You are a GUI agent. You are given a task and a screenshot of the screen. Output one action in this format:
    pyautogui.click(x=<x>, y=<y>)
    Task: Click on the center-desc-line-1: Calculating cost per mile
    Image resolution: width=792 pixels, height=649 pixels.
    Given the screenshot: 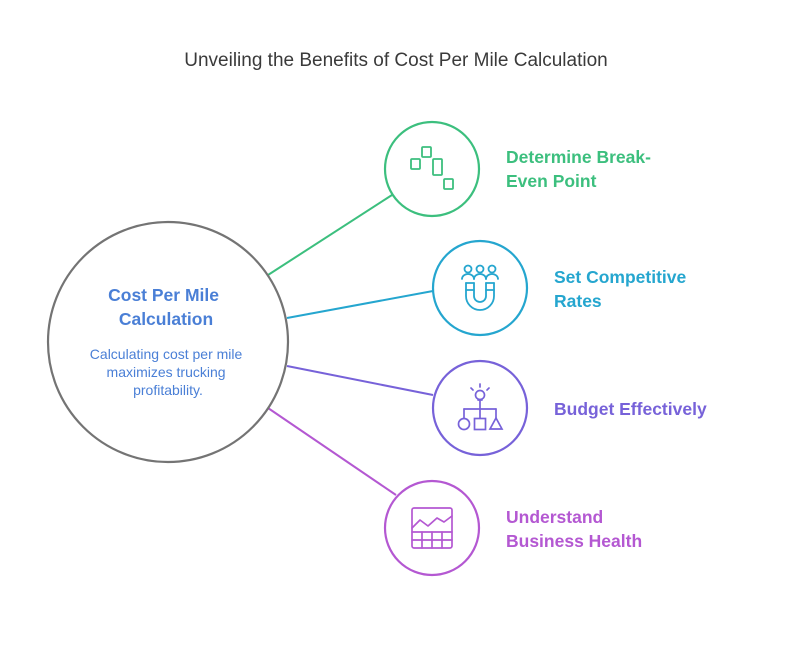 What is the action you would take?
    pyautogui.click(x=166, y=354)
    